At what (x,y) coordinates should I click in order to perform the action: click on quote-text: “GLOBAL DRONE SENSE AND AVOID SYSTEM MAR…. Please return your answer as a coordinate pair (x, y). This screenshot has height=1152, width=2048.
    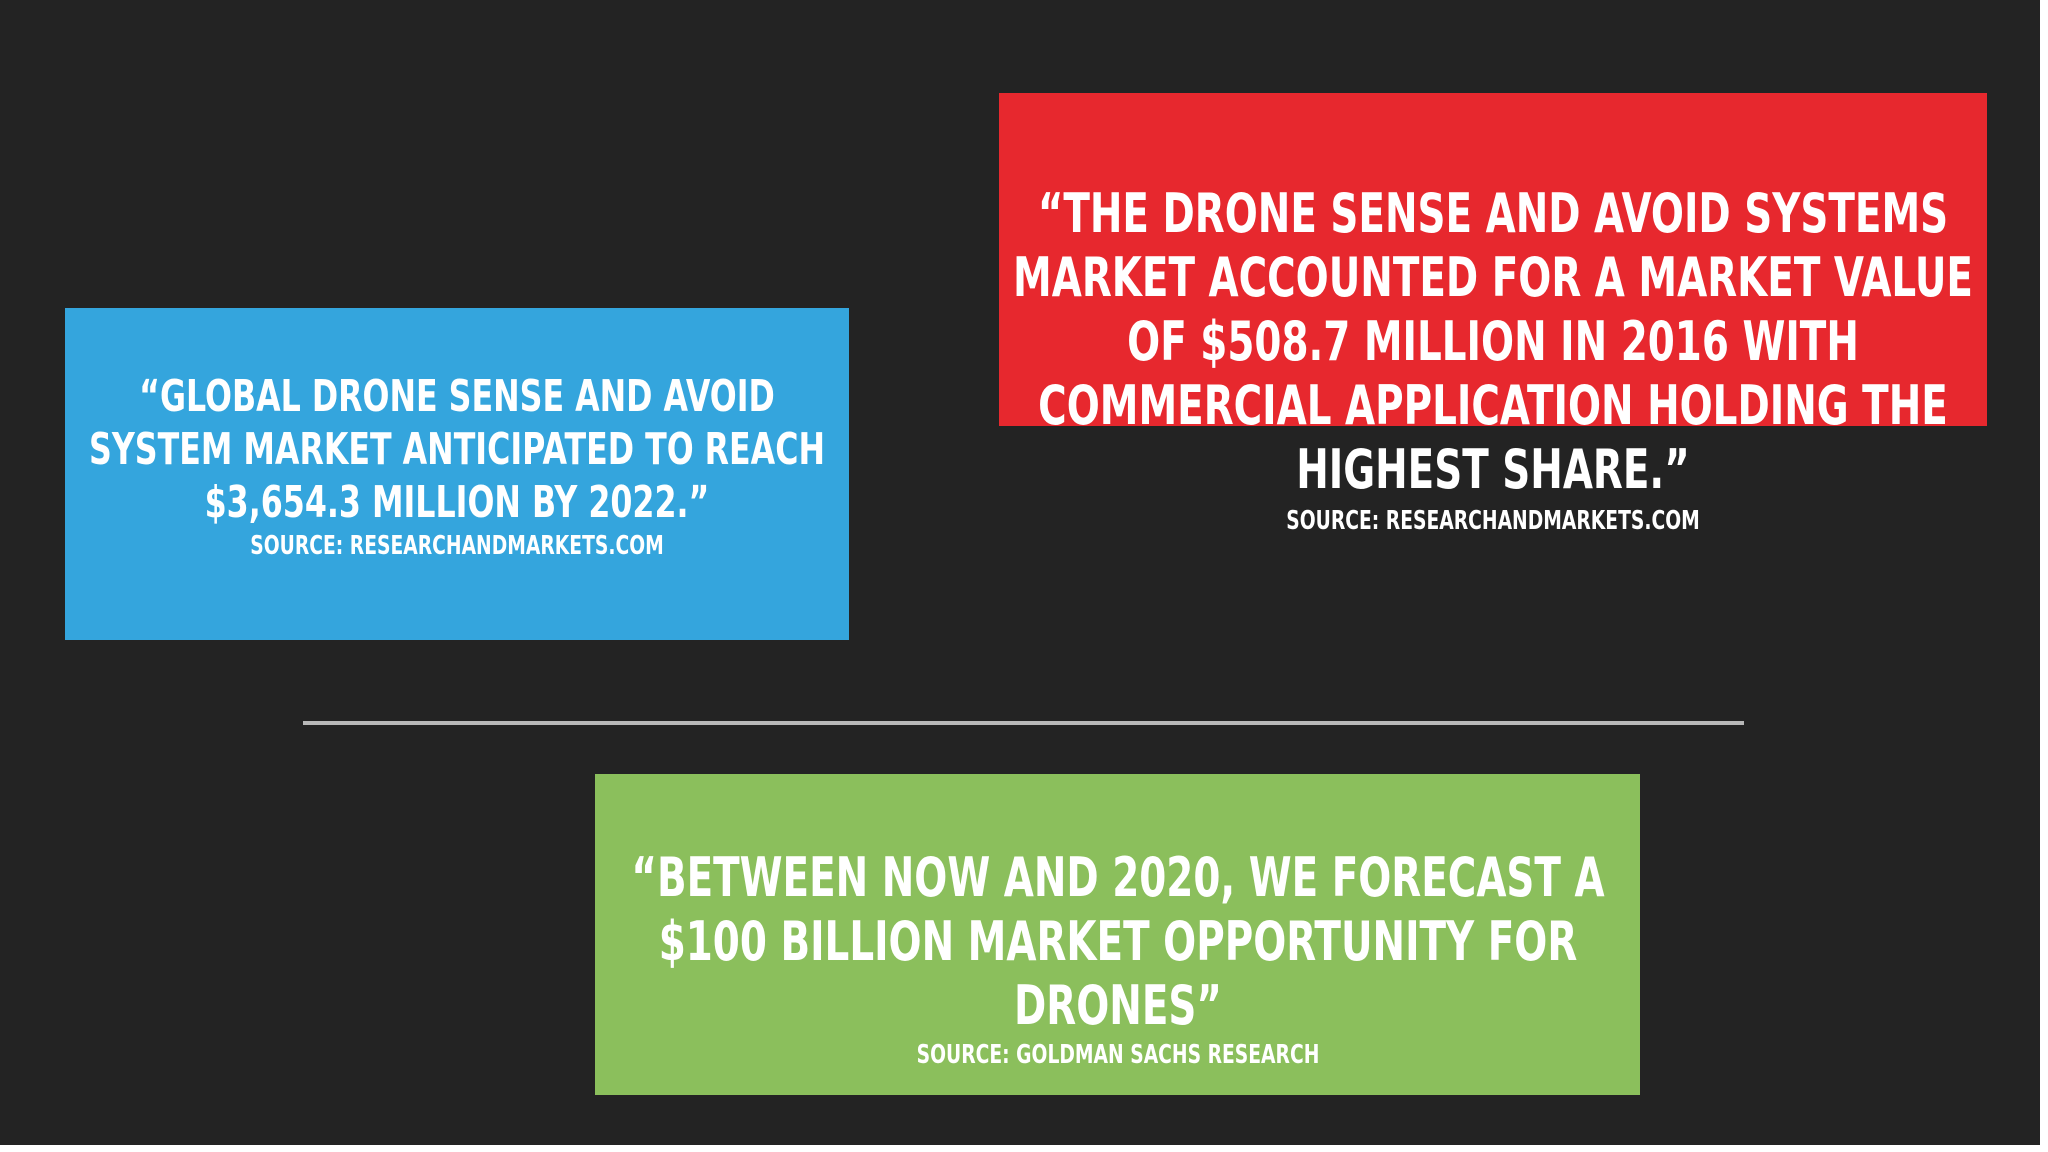
    Looking at the image, I should click on (457, 449).